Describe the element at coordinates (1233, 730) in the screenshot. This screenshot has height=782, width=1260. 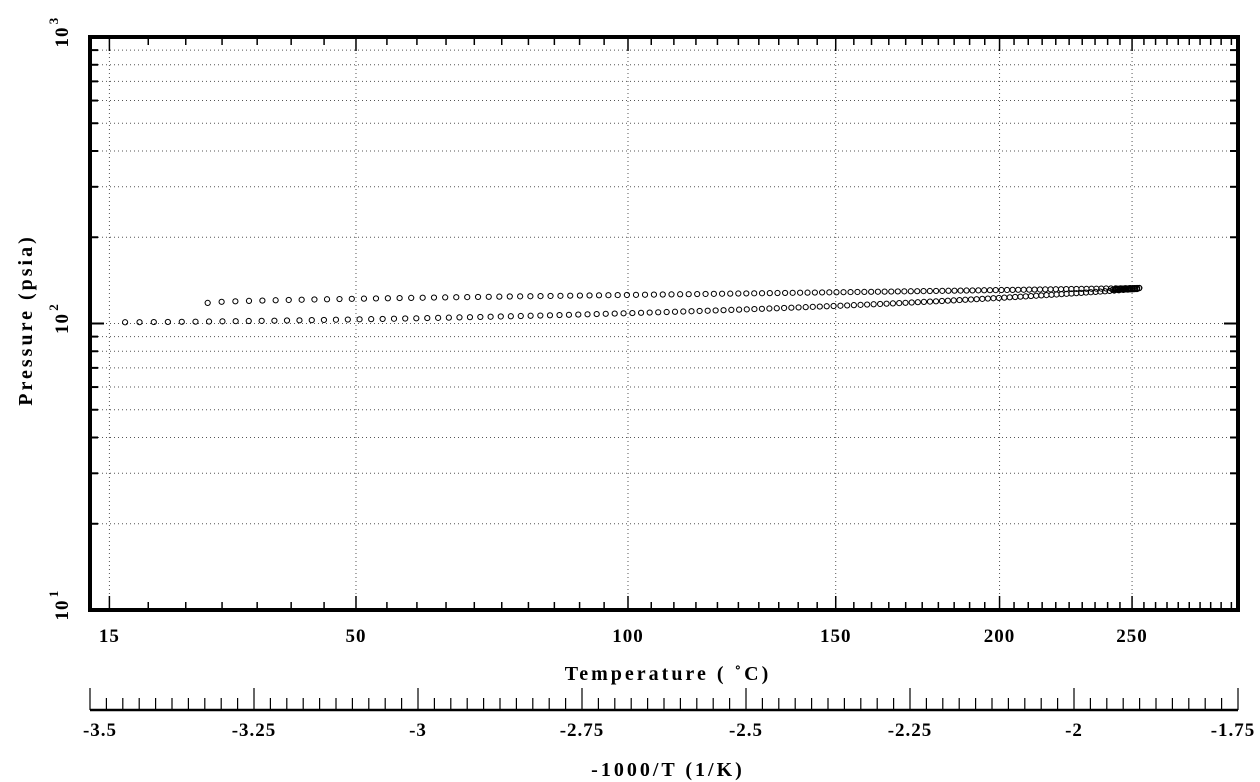
I see `secondary-tick-label: -1.75` at that location.